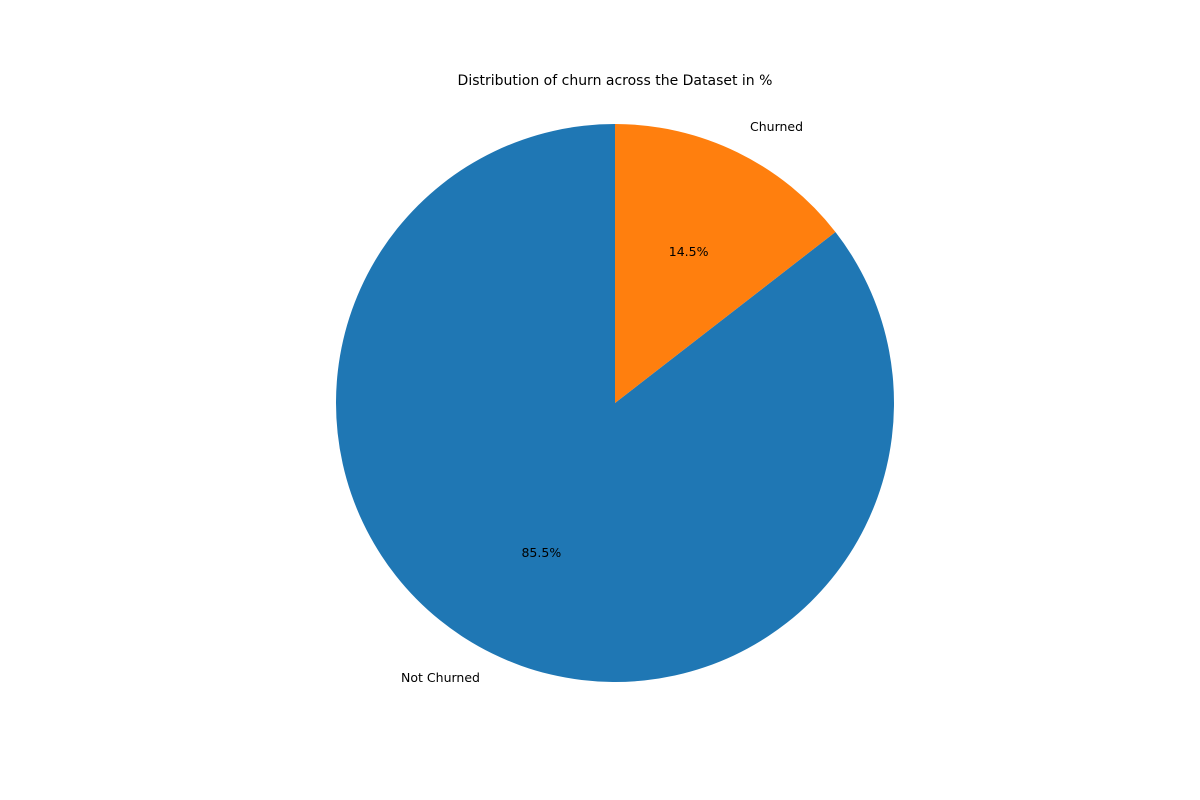  What do you see at coordinates (541, 552) in the screenshot?
I see `slice-percent-not-churned: 85.5%` at bounding box center [541, 552].